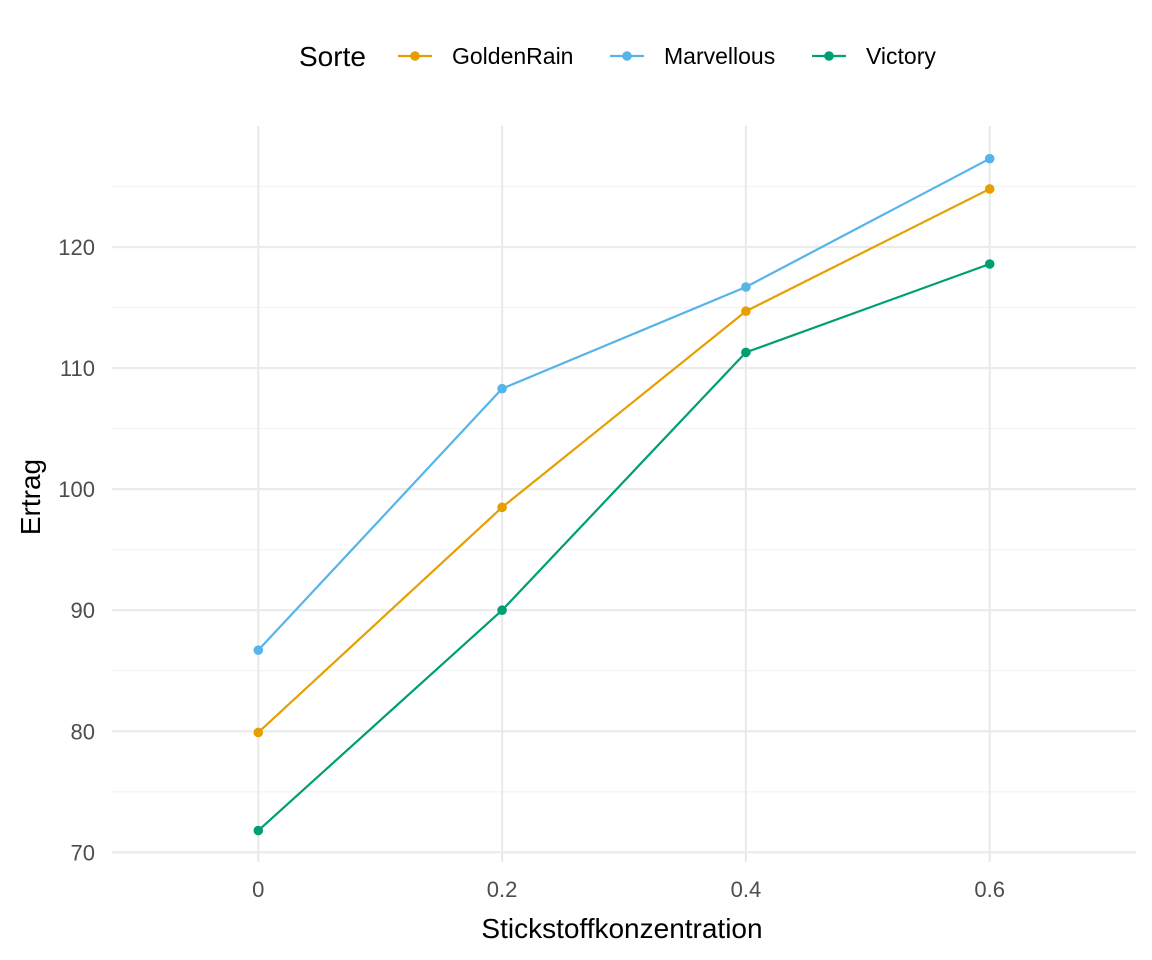  I want to click on y-axis-title: Ertrag, so click(30, 497).